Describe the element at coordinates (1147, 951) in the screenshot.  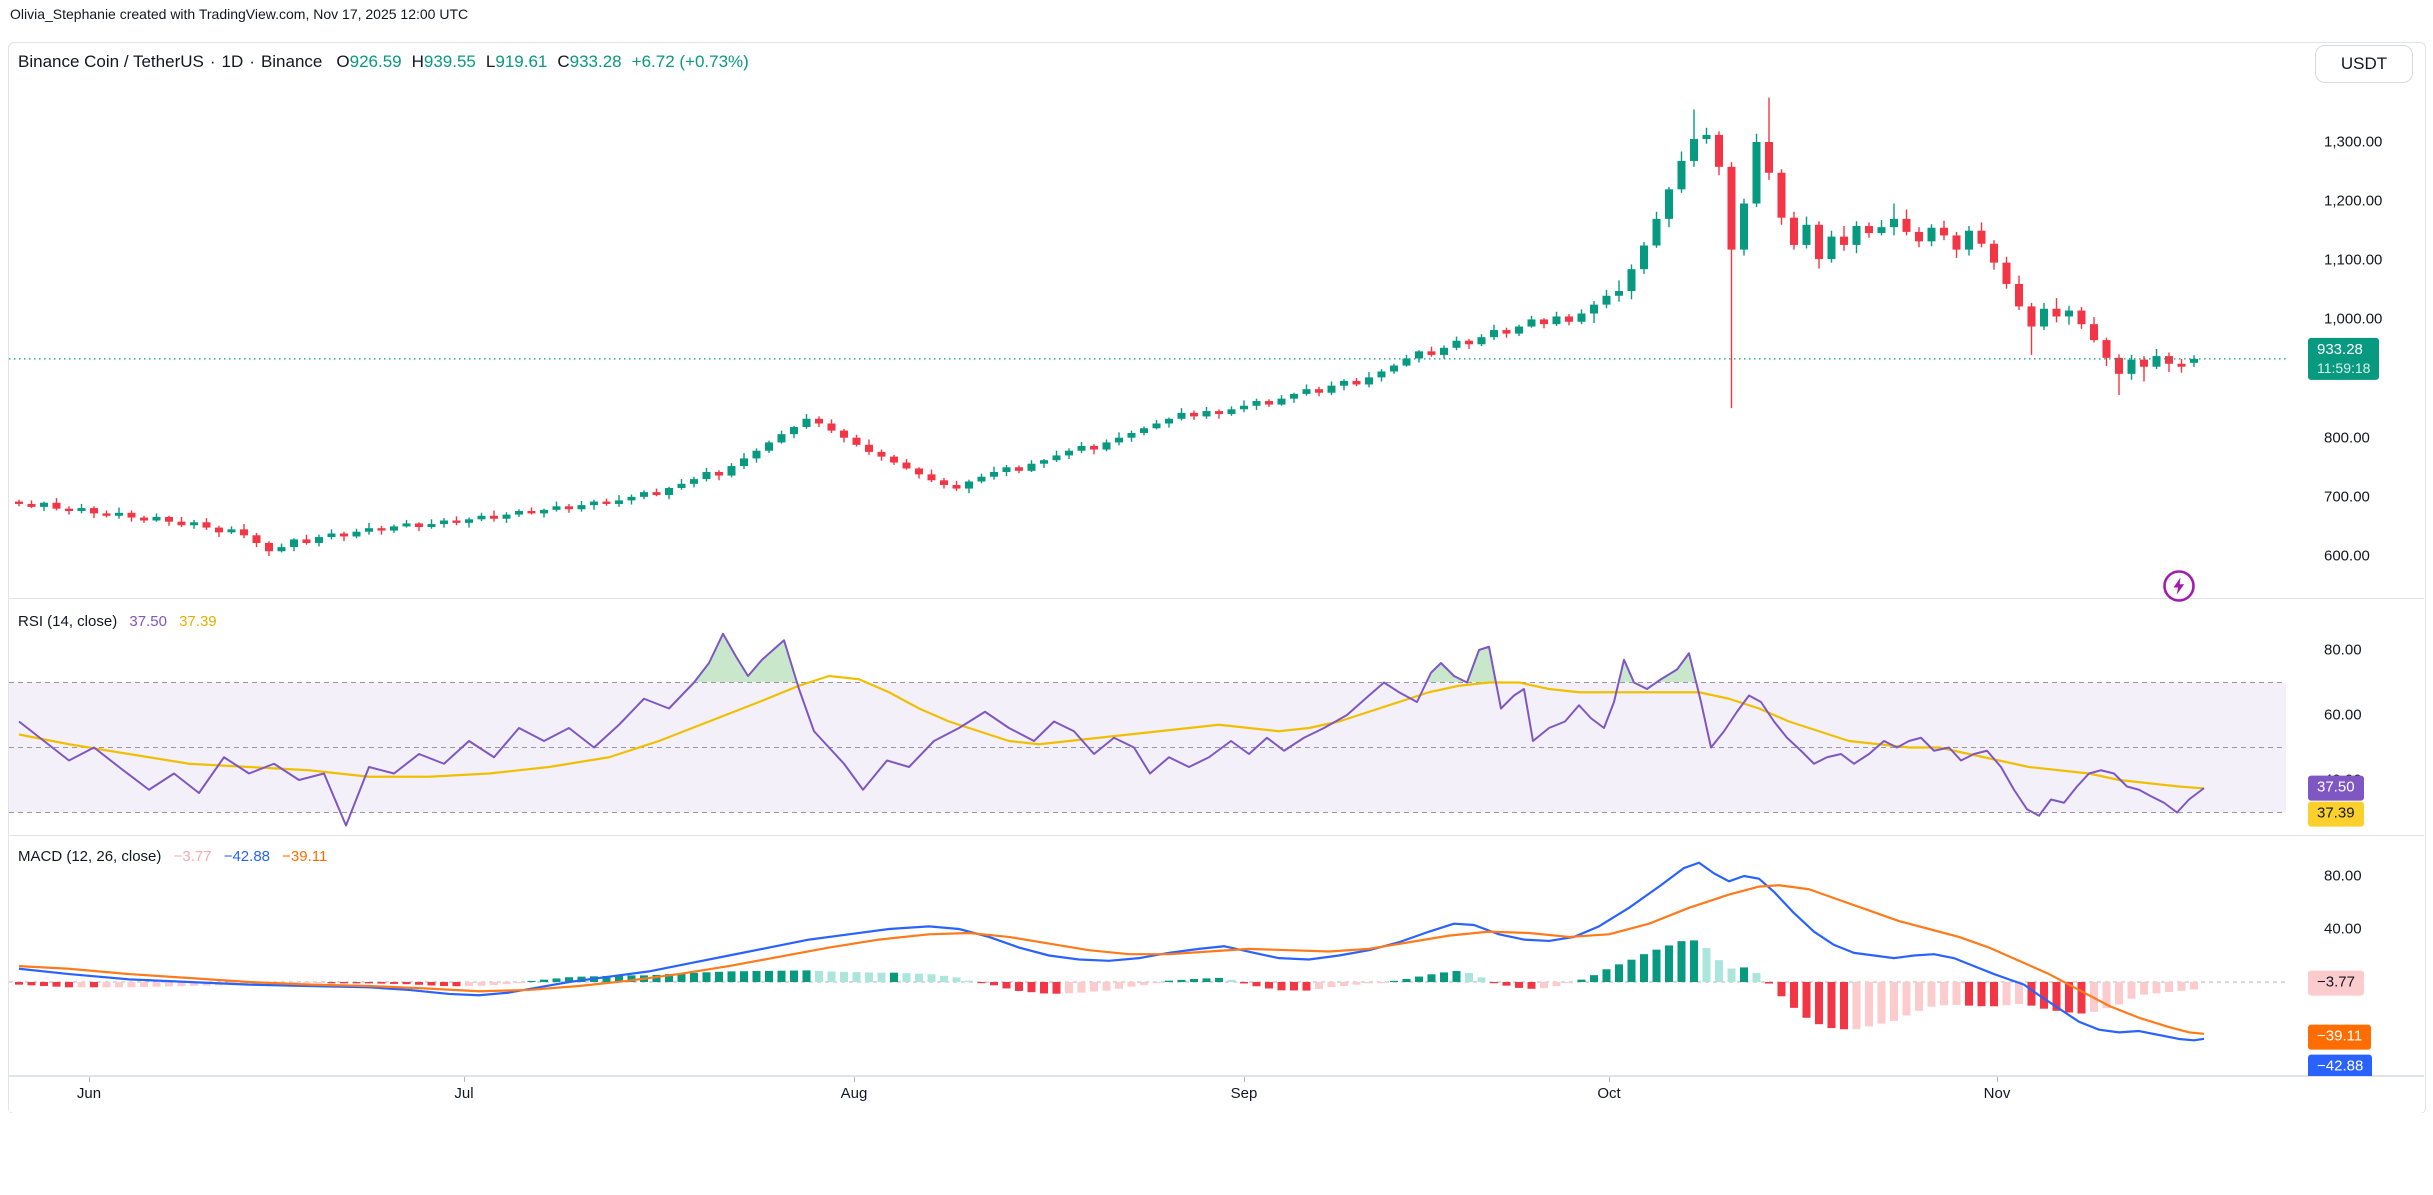
I see `macd-pane` at that location.